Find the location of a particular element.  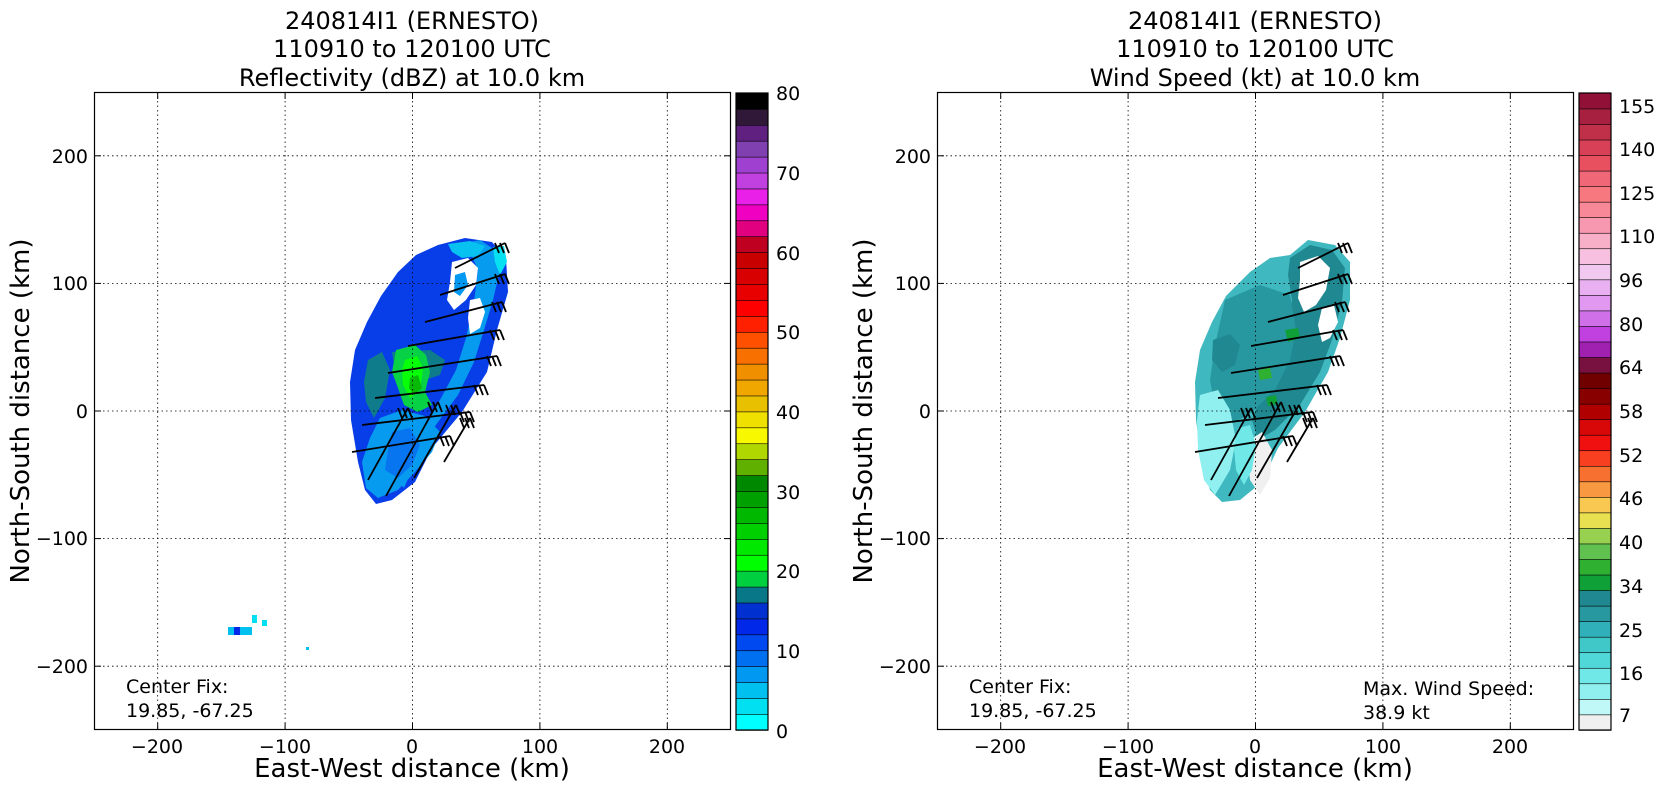

x-tick-label: 200 is located at coordinates (667, 747).